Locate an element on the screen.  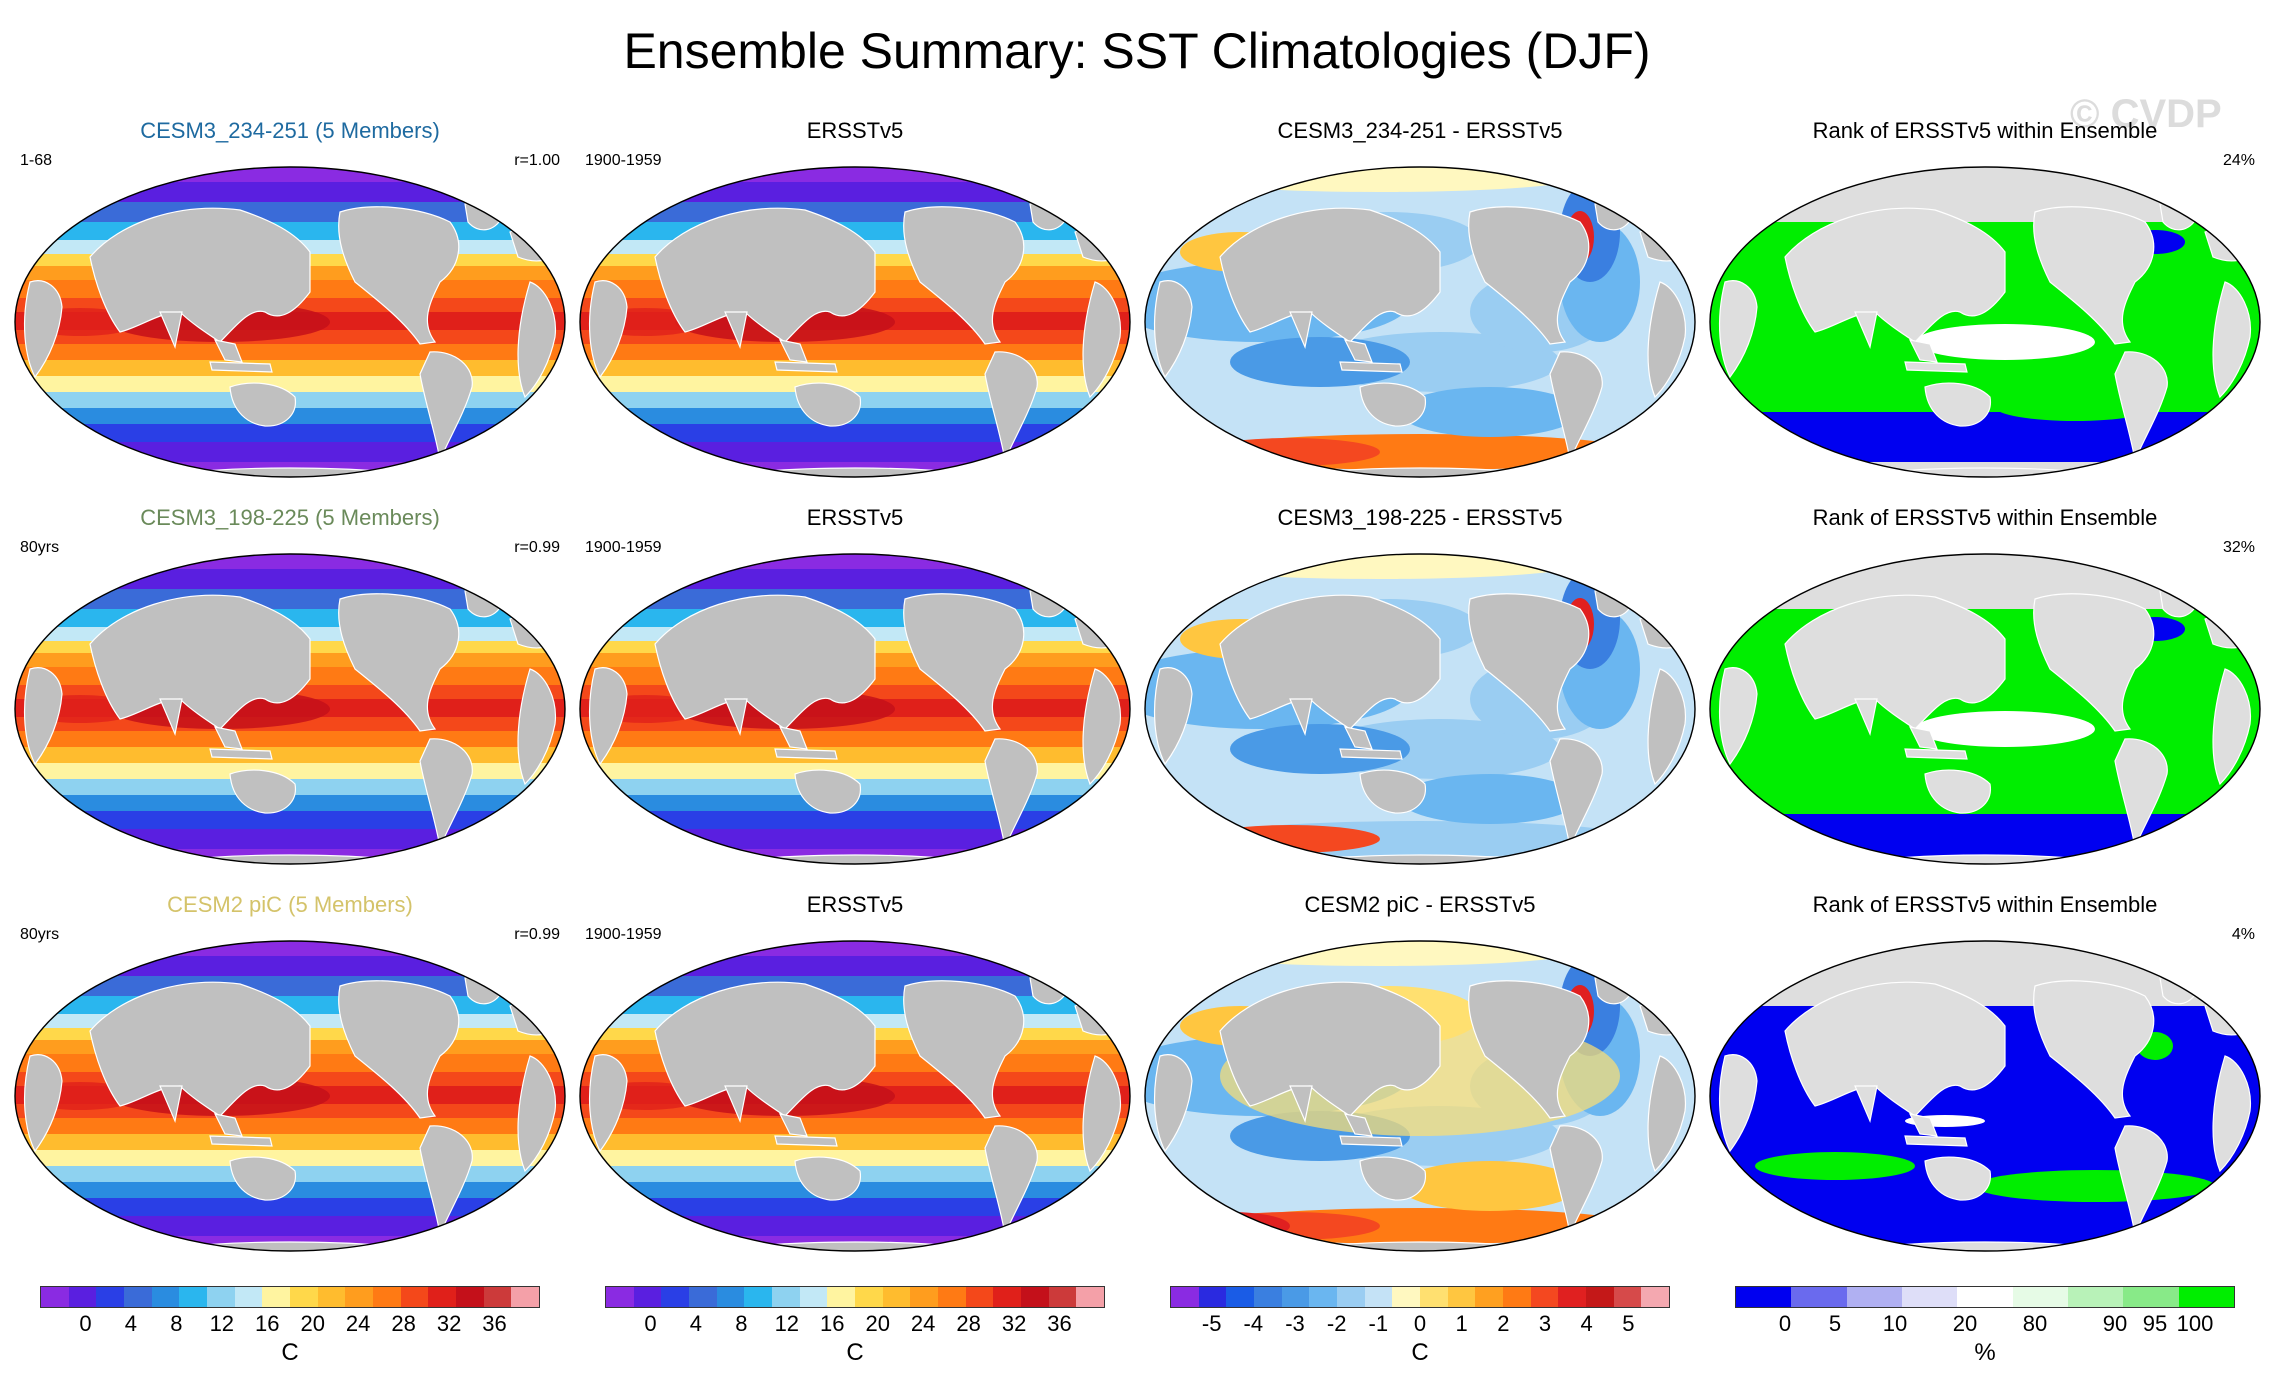
colorbar-tick-label: 10 is located at coordinates (1895, 1323).